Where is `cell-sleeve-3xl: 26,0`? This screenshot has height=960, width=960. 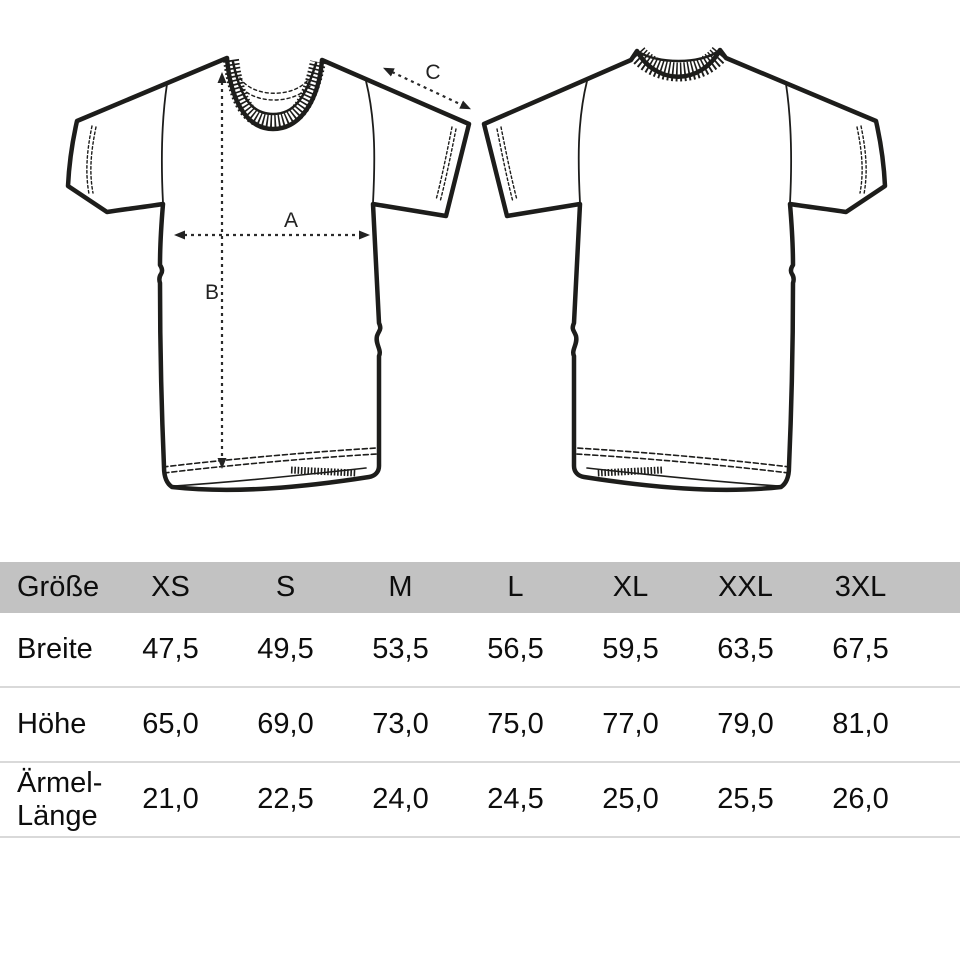
cell-sleeve-3xl: 26,0 is located at coordinates (860, 799).